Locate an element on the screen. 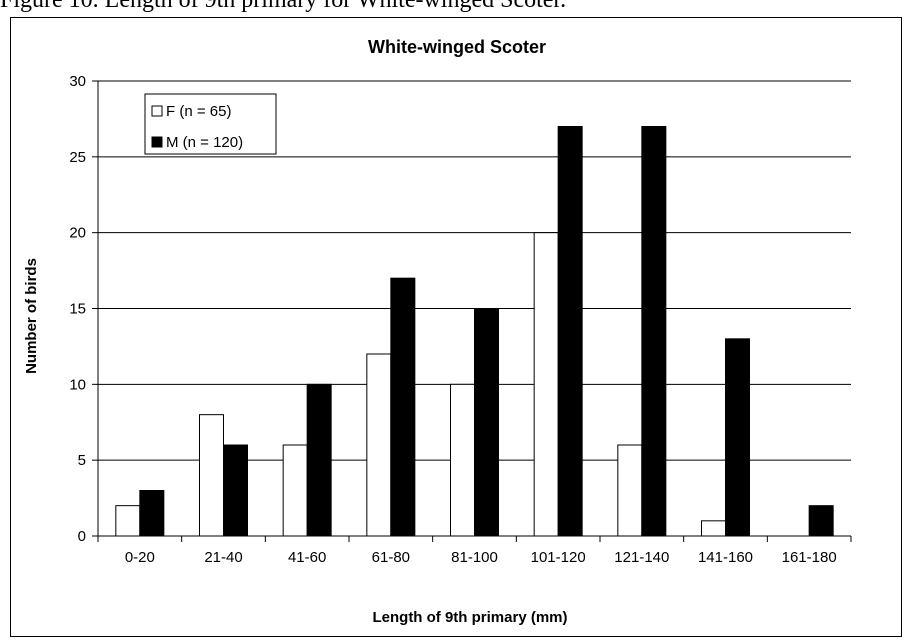 The height and width of the screenshot is (641, 913). y-tick-labels: 0 5 10 15 20 25 30 is located at coordinates (77, 309).